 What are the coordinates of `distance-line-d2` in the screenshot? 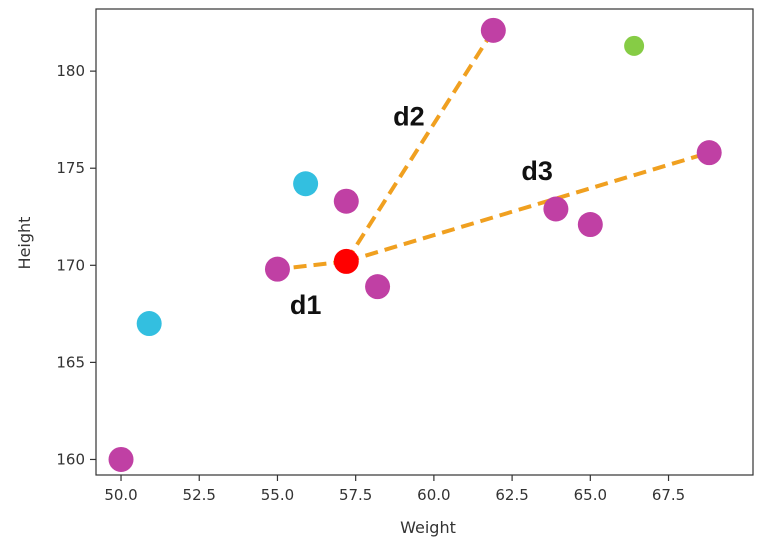 It's located at (420, 146).